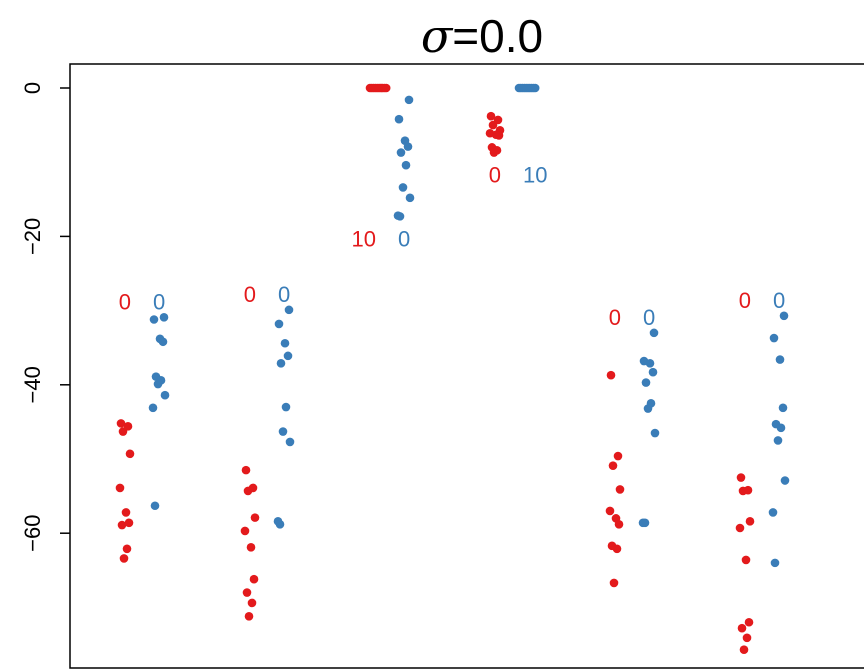 Image resolution: width=864 pixels, height=671 pixels. I want to click on blue-count-label: 10, so click(535, 175).